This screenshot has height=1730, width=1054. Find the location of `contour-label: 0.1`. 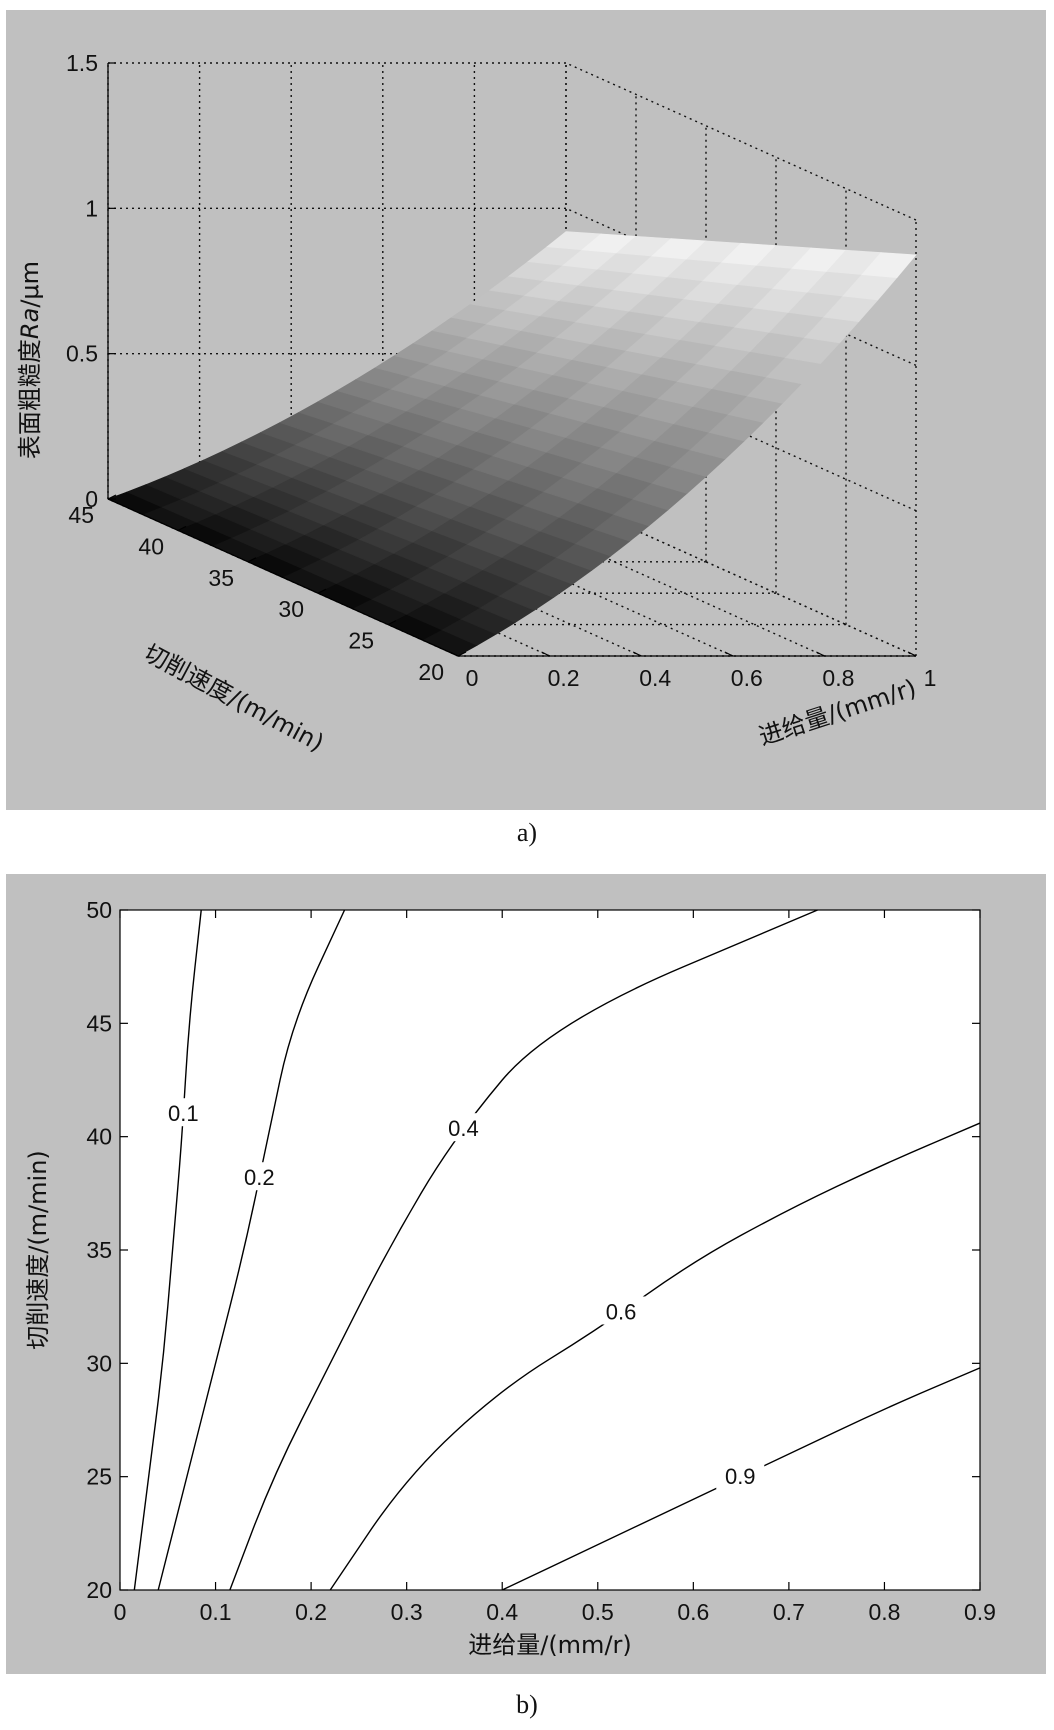

contour-label: 0.1 is located at coordinates (183, 1113).